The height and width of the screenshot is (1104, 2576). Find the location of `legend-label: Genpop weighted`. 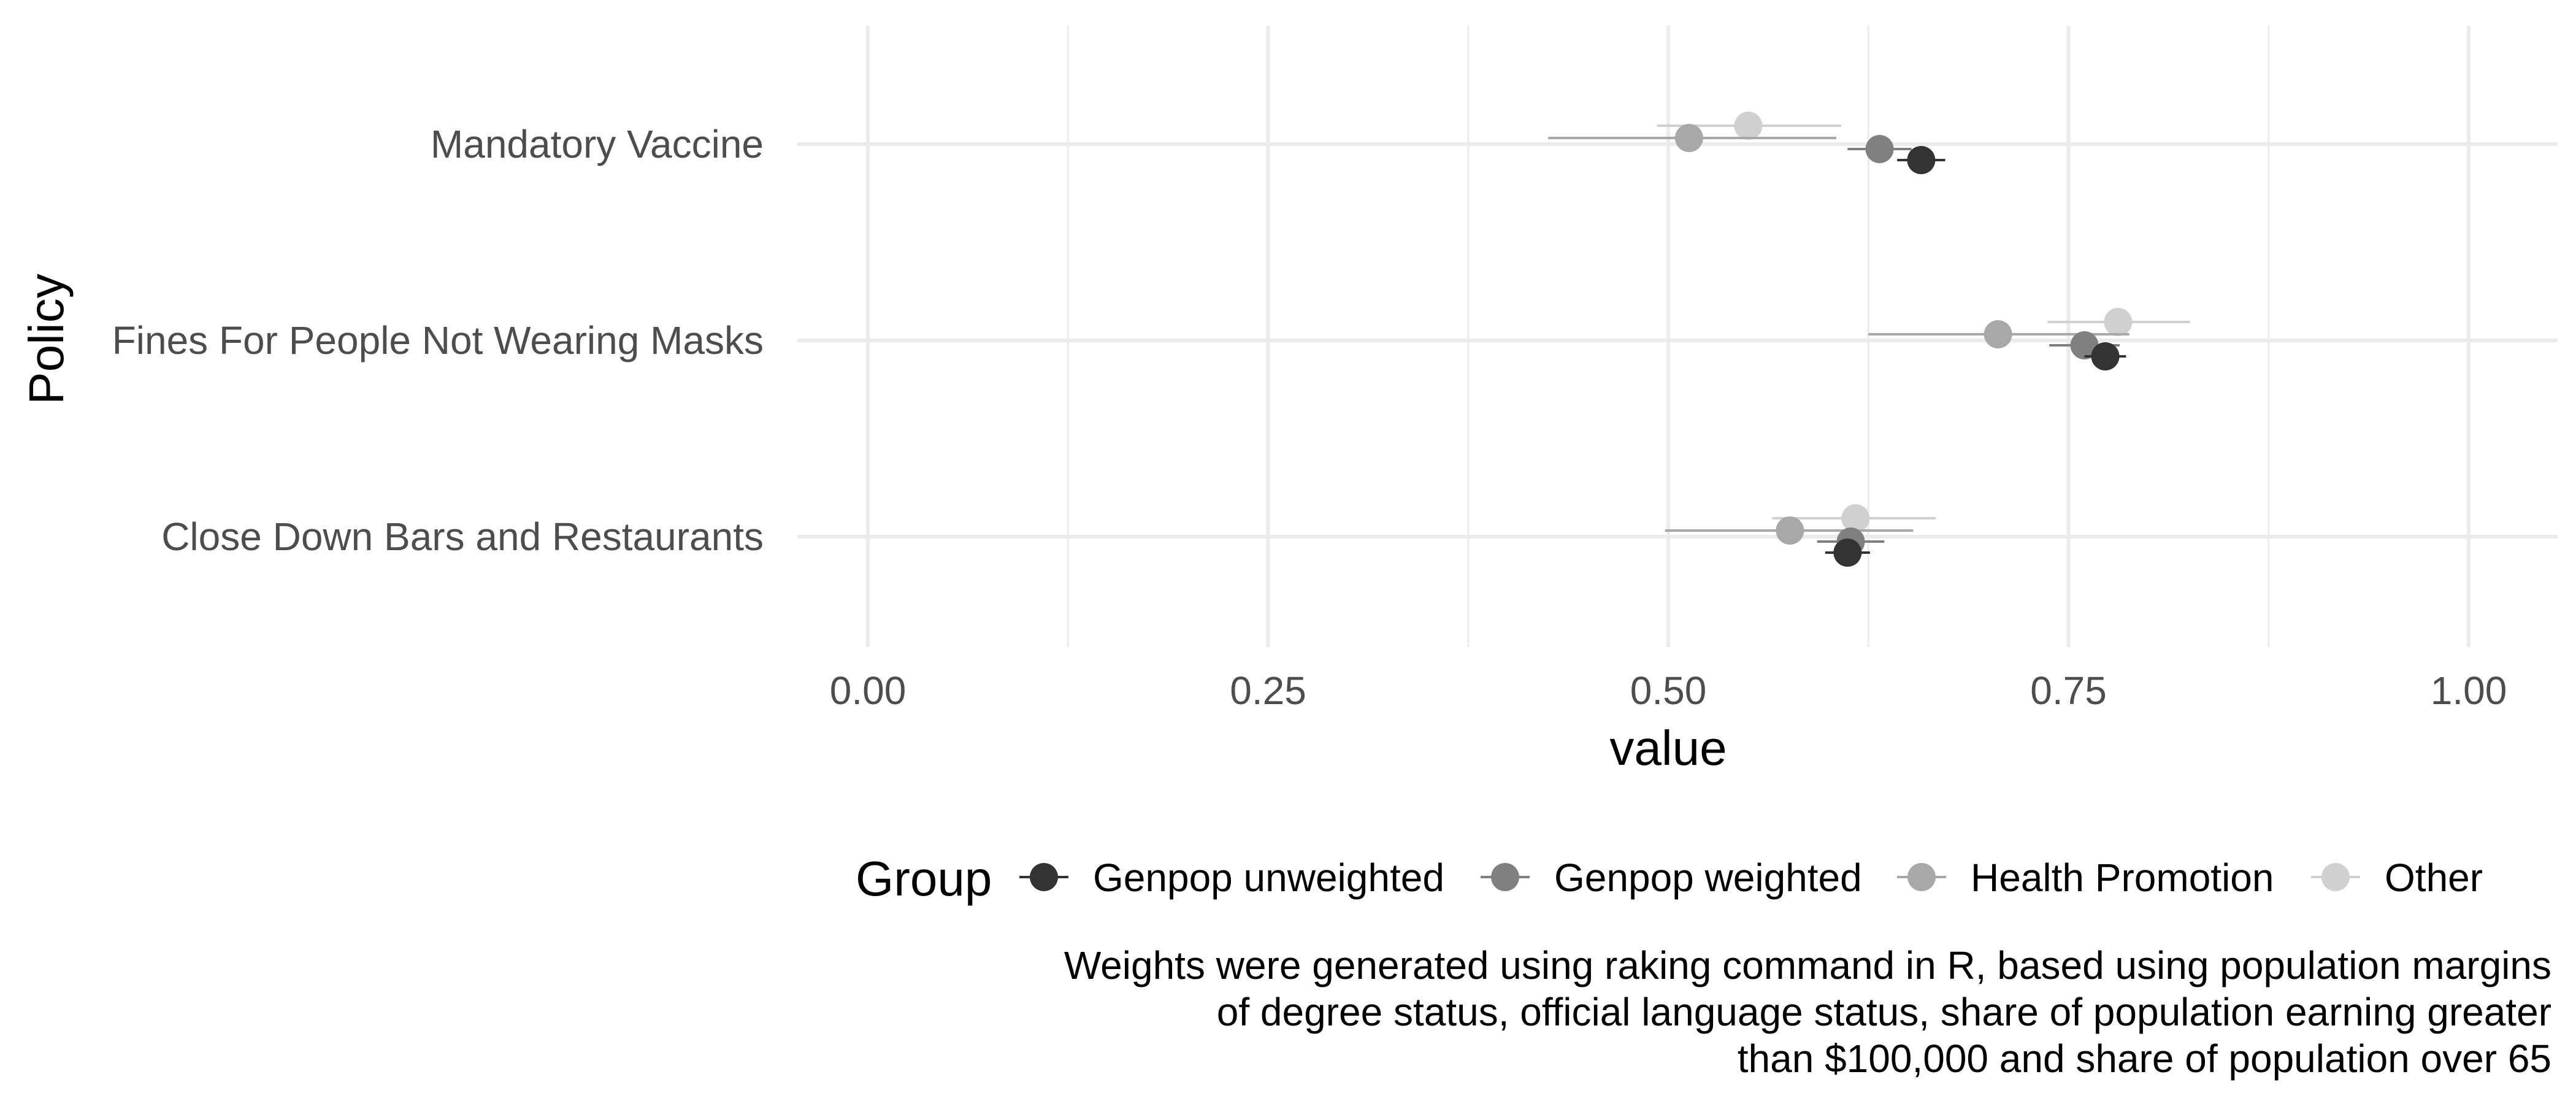

legend-label: Genpop weighted is located at coordinates (1708, 878).